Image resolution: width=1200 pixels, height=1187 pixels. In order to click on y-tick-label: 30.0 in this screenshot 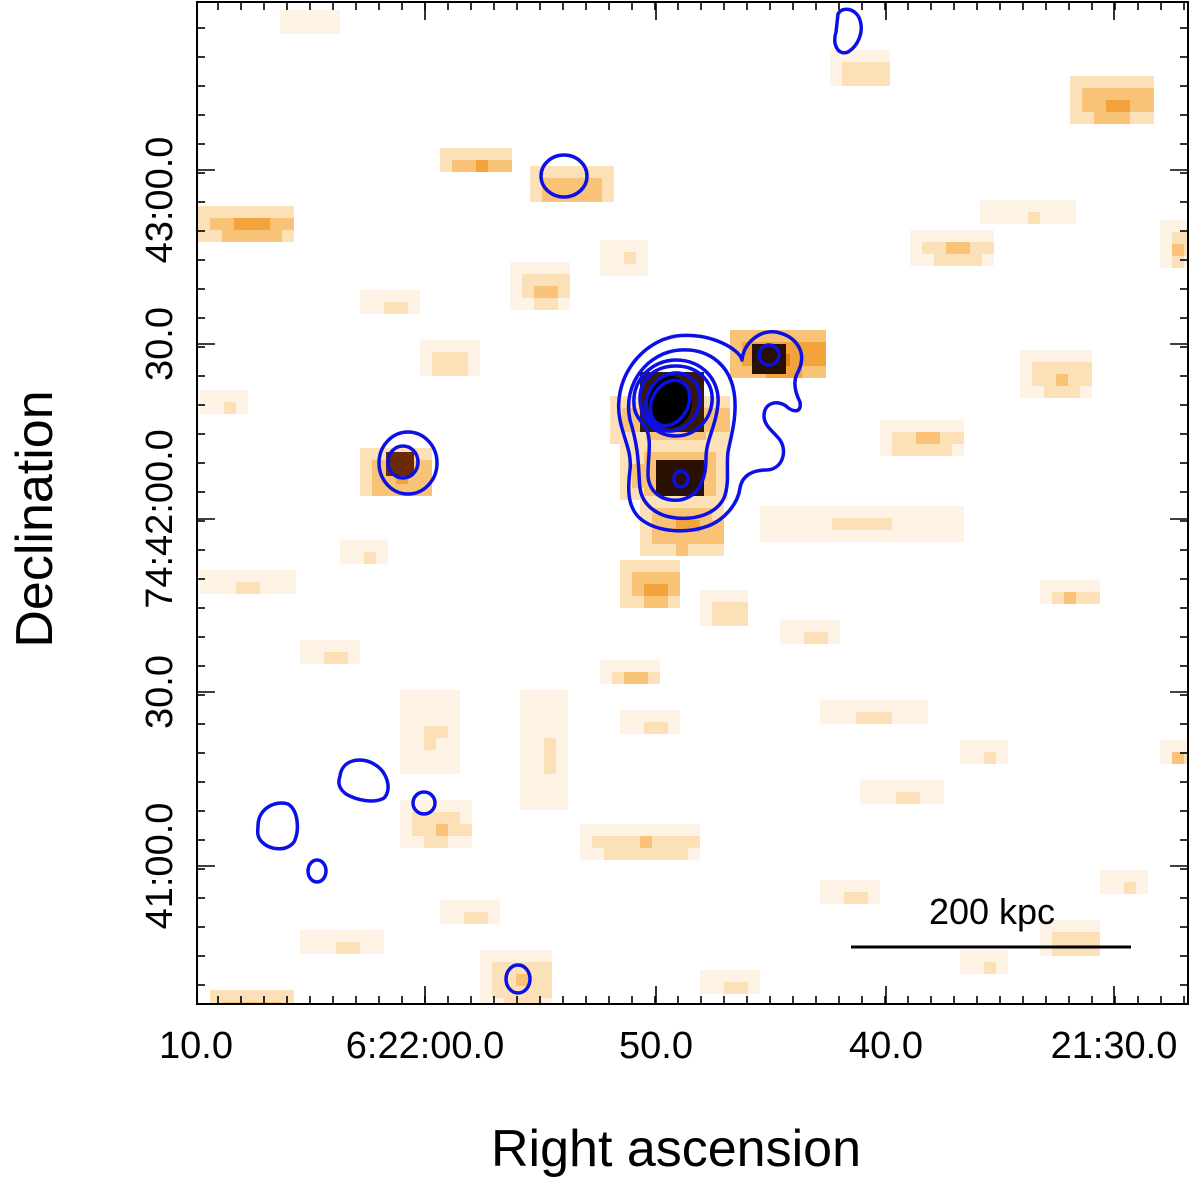, I will do `click(160, 692)`.